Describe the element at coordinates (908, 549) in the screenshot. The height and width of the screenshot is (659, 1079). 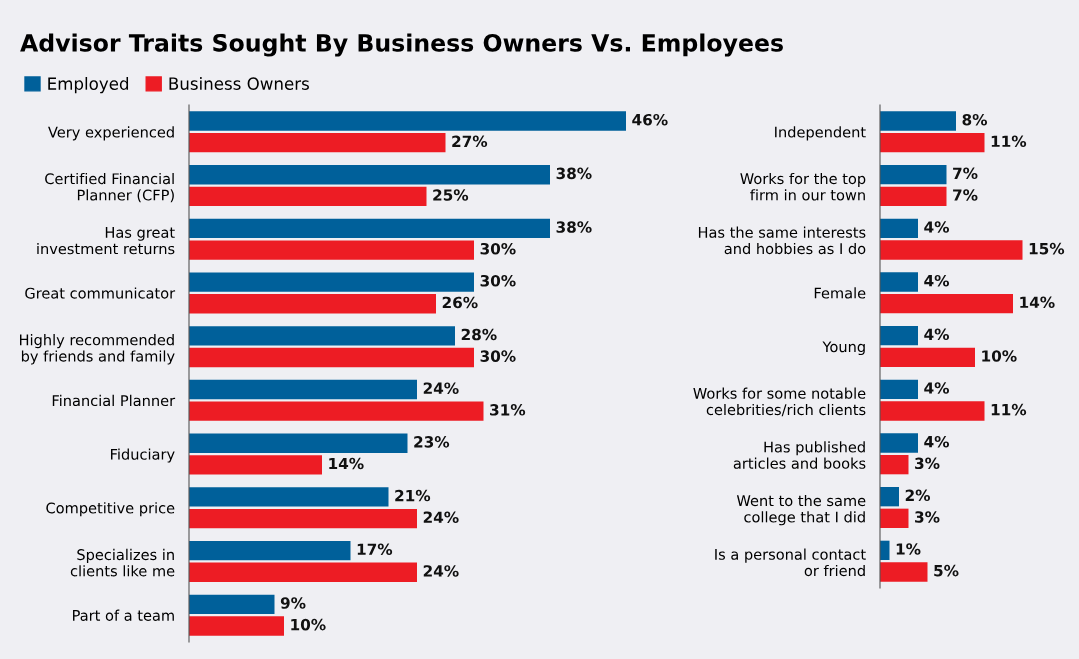
I see `data-label: 1%` at that location.